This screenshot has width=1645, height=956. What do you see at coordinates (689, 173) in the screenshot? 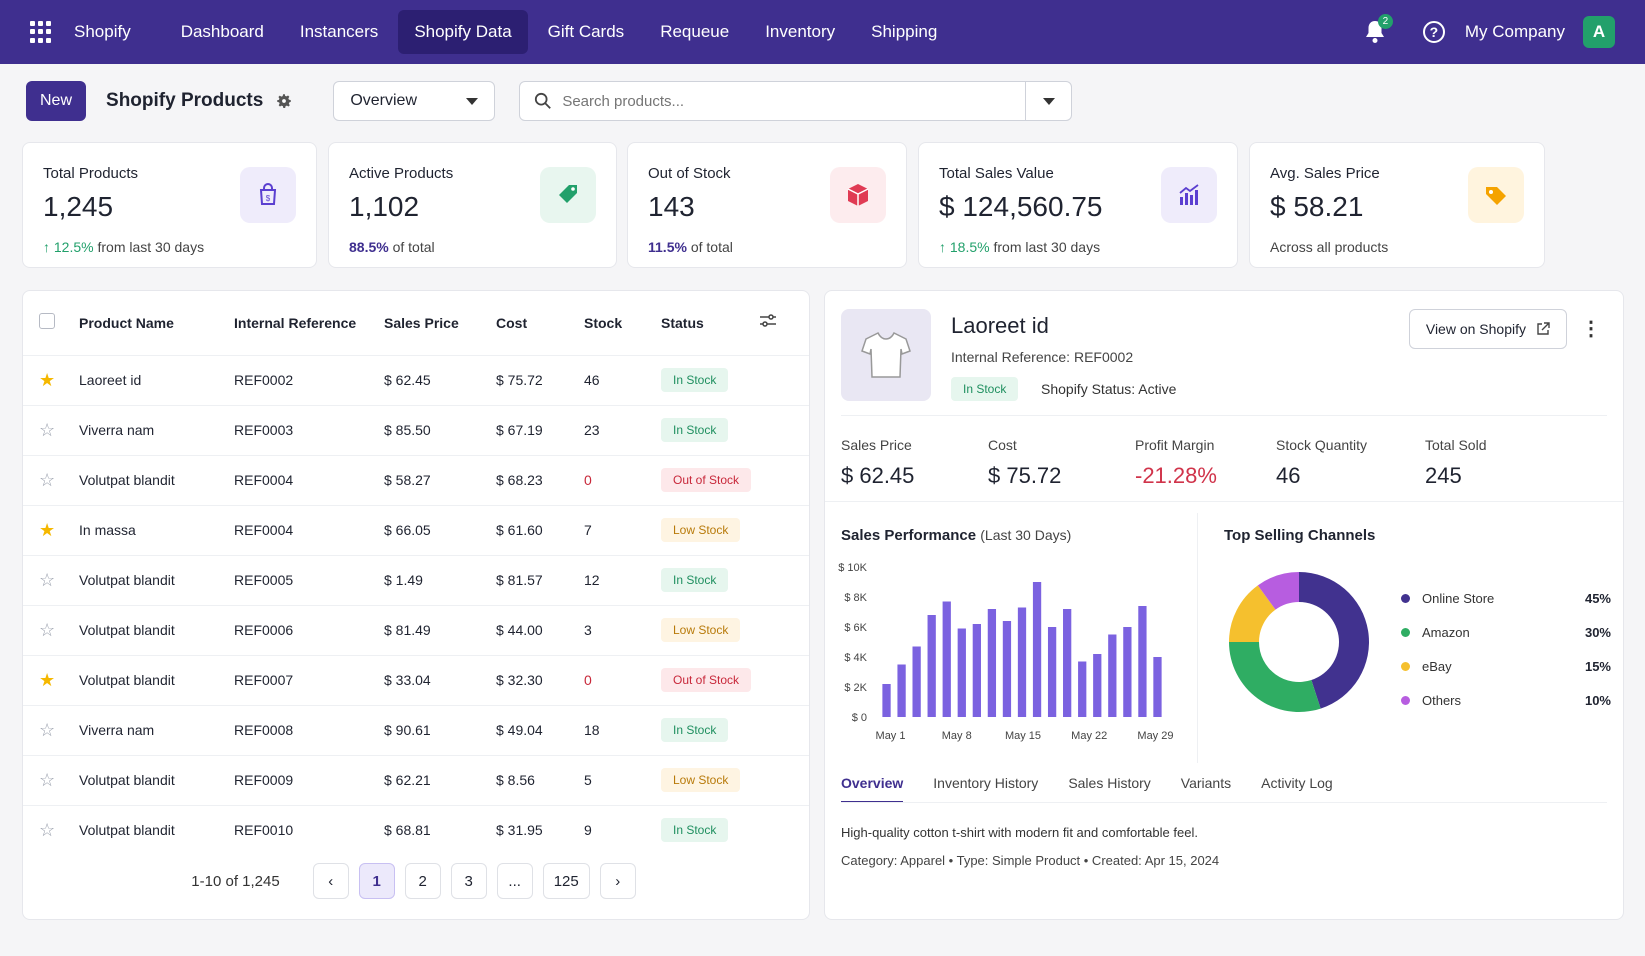
I see `stat-label: Out of Stock` at bounding box center [689, 173].